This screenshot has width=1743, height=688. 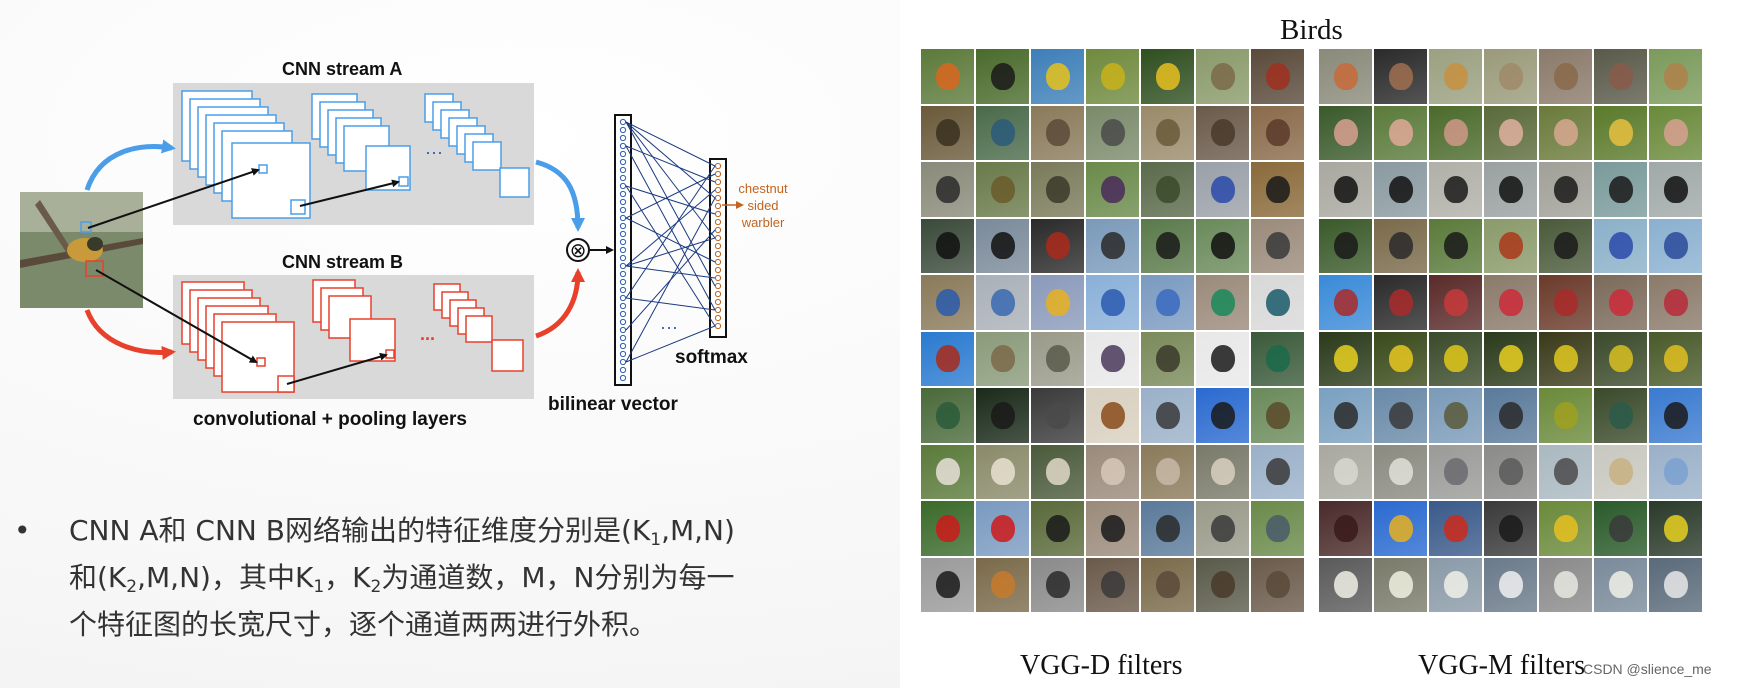 I want to click on output-label-line2: sided, so click(x=762, y=205).